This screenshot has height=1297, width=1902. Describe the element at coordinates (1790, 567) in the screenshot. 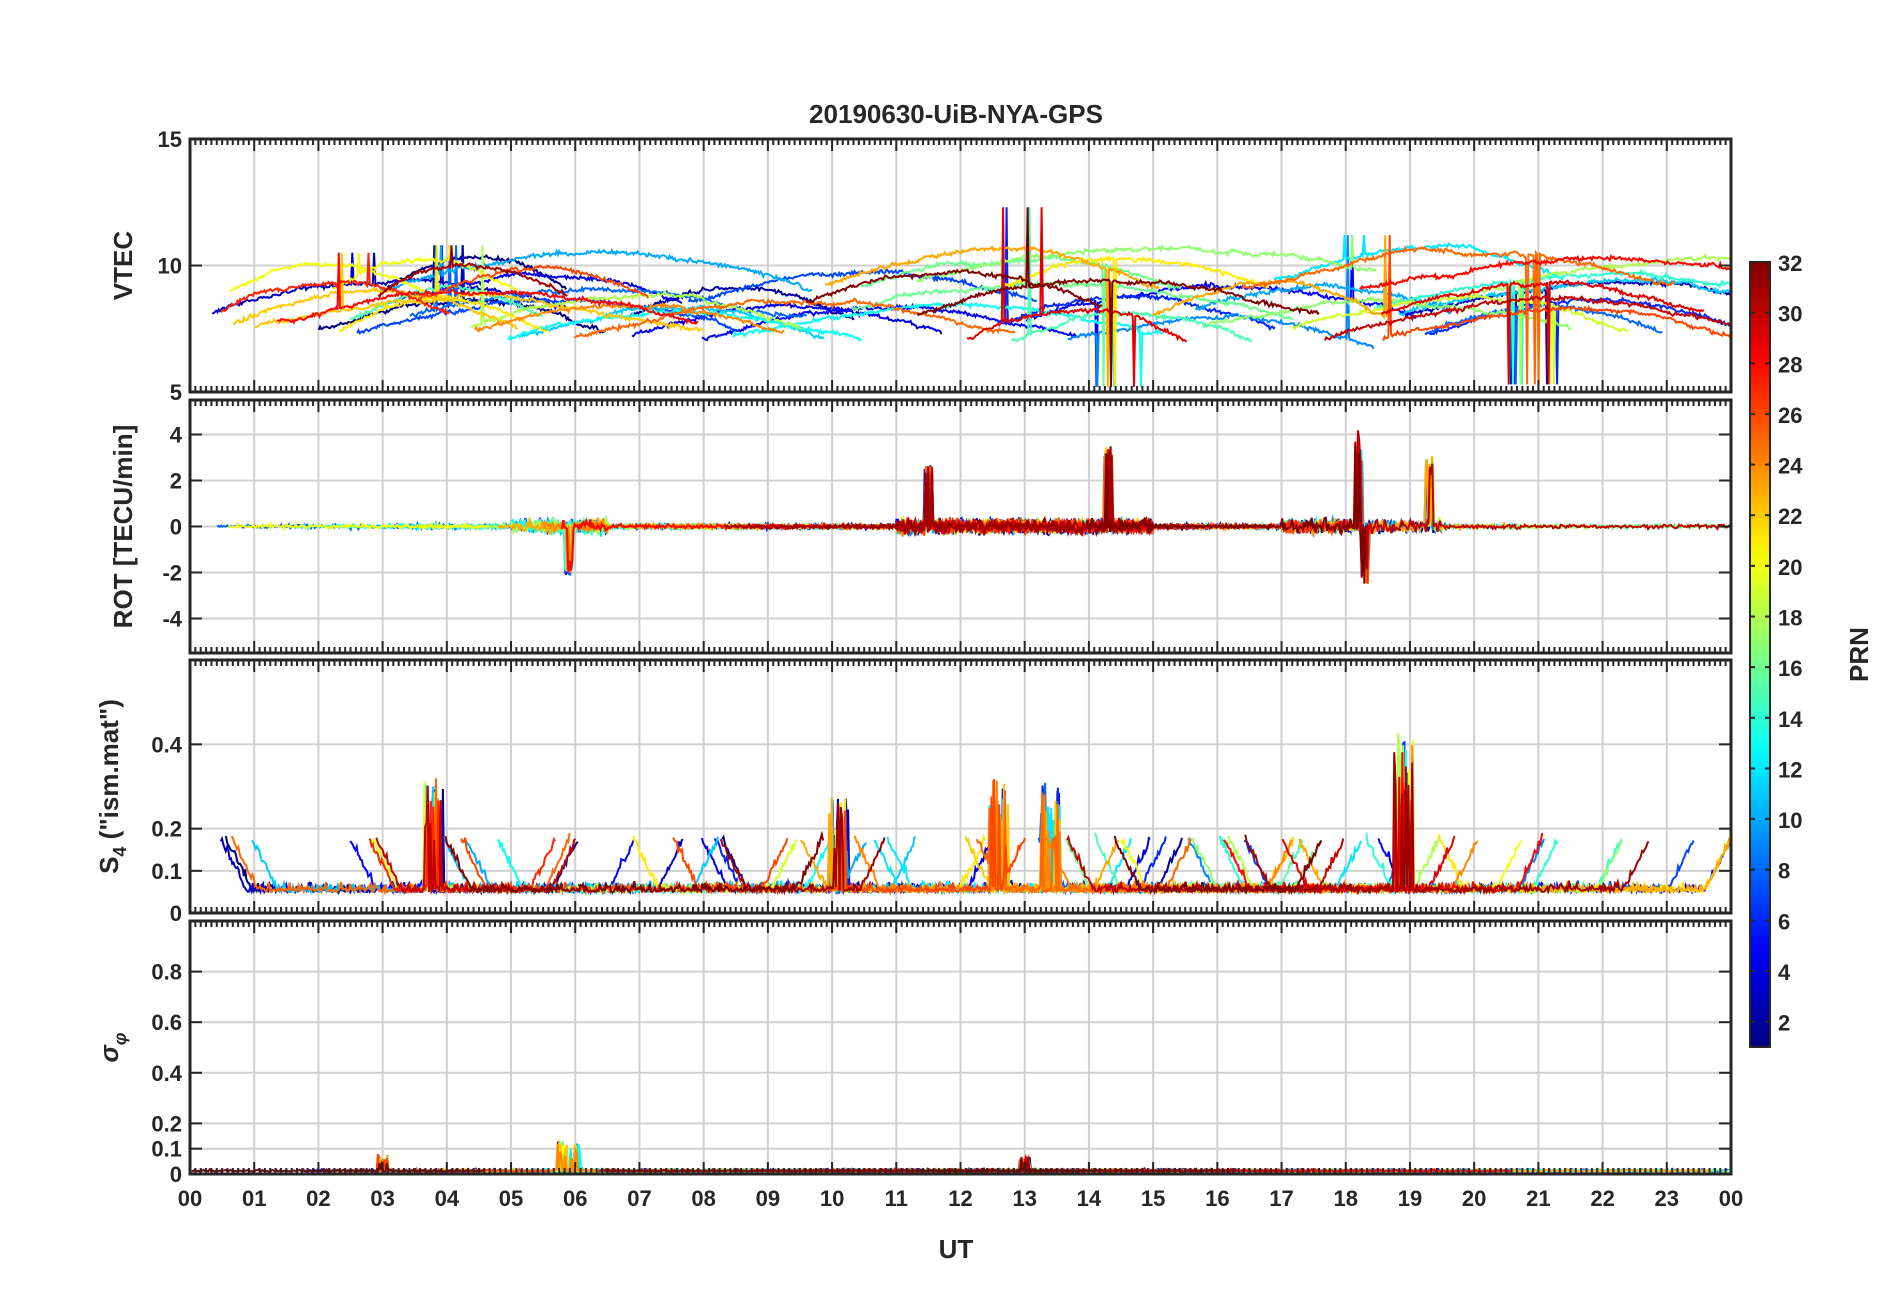

I see `colorbar-tick-label: 20` at that location.